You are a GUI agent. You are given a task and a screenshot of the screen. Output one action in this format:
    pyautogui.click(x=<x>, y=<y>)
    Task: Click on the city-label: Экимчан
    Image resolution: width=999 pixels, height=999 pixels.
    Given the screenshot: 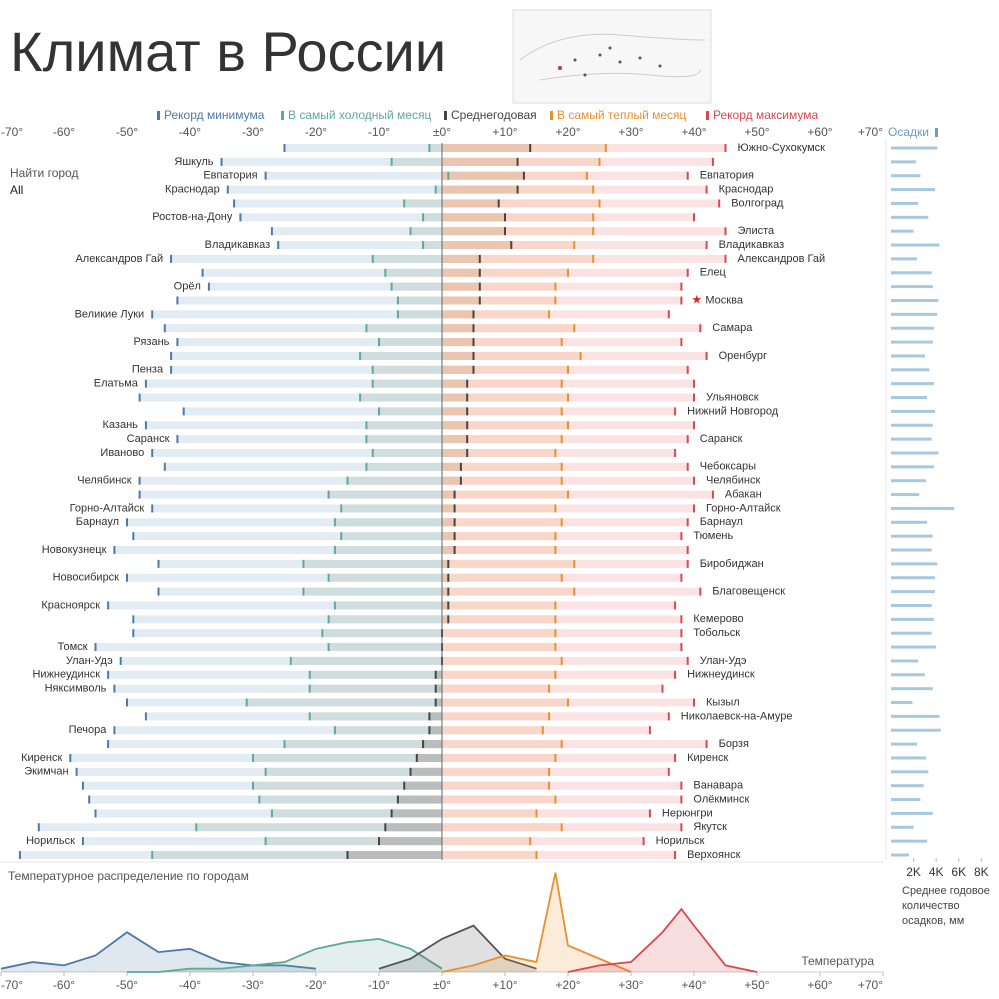 What is the action you would take?
    pyautogui.click(x=46, y=772)
    